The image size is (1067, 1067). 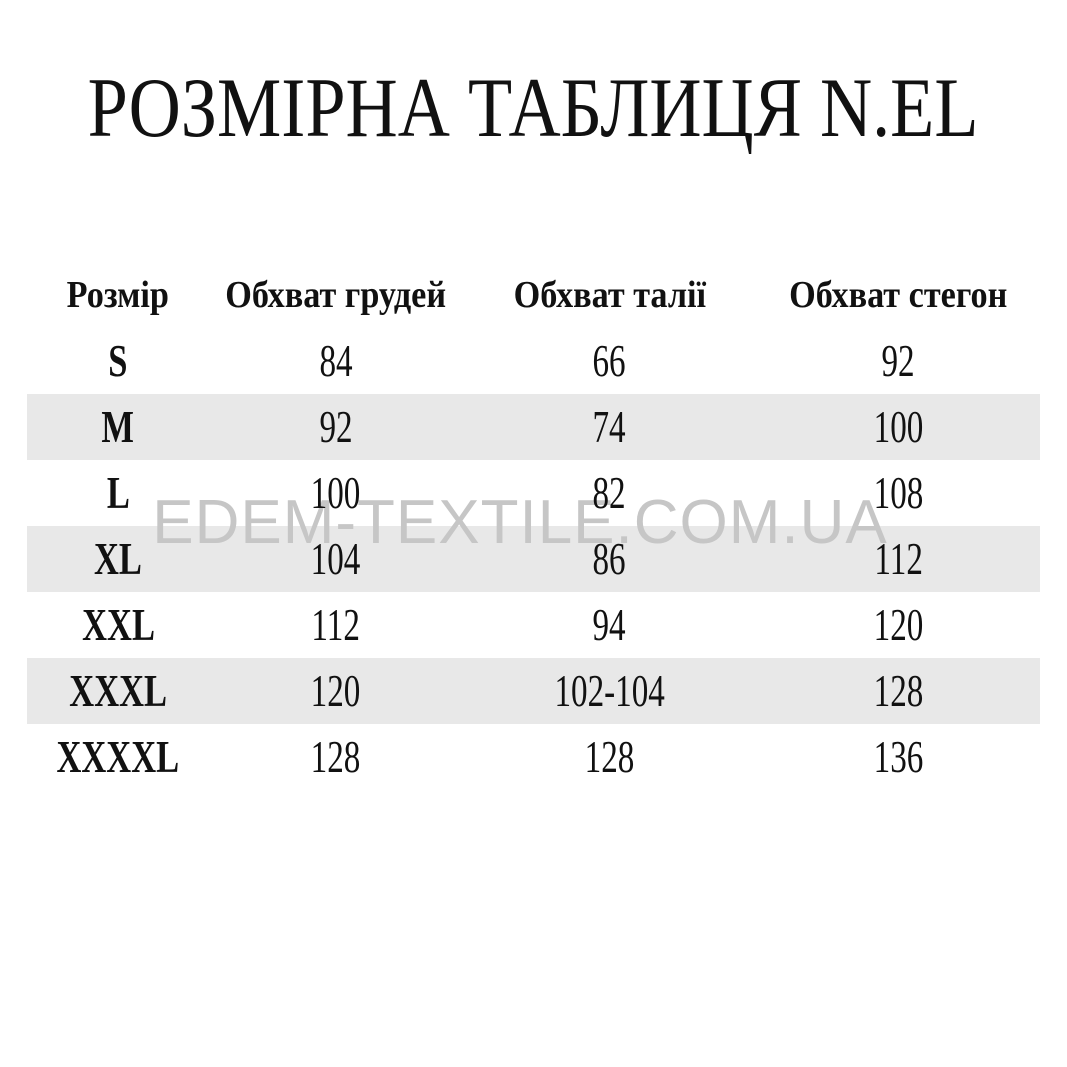 I want to click on hips-cell: 128, so click(x=898, y=691).